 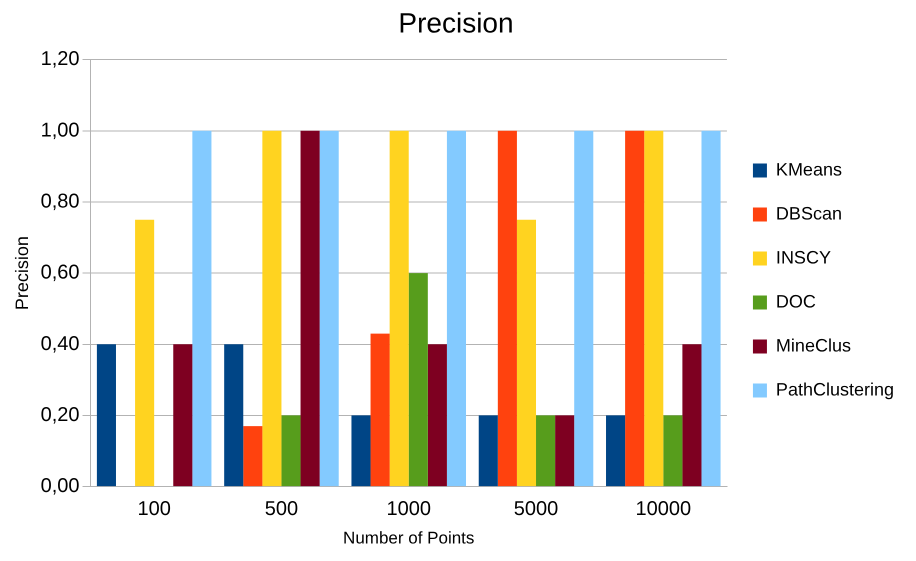 What do you see at coordinates (813, 345) in the screenshot?
I see `legend-label: MineClus` at bounding box center [813, 345].